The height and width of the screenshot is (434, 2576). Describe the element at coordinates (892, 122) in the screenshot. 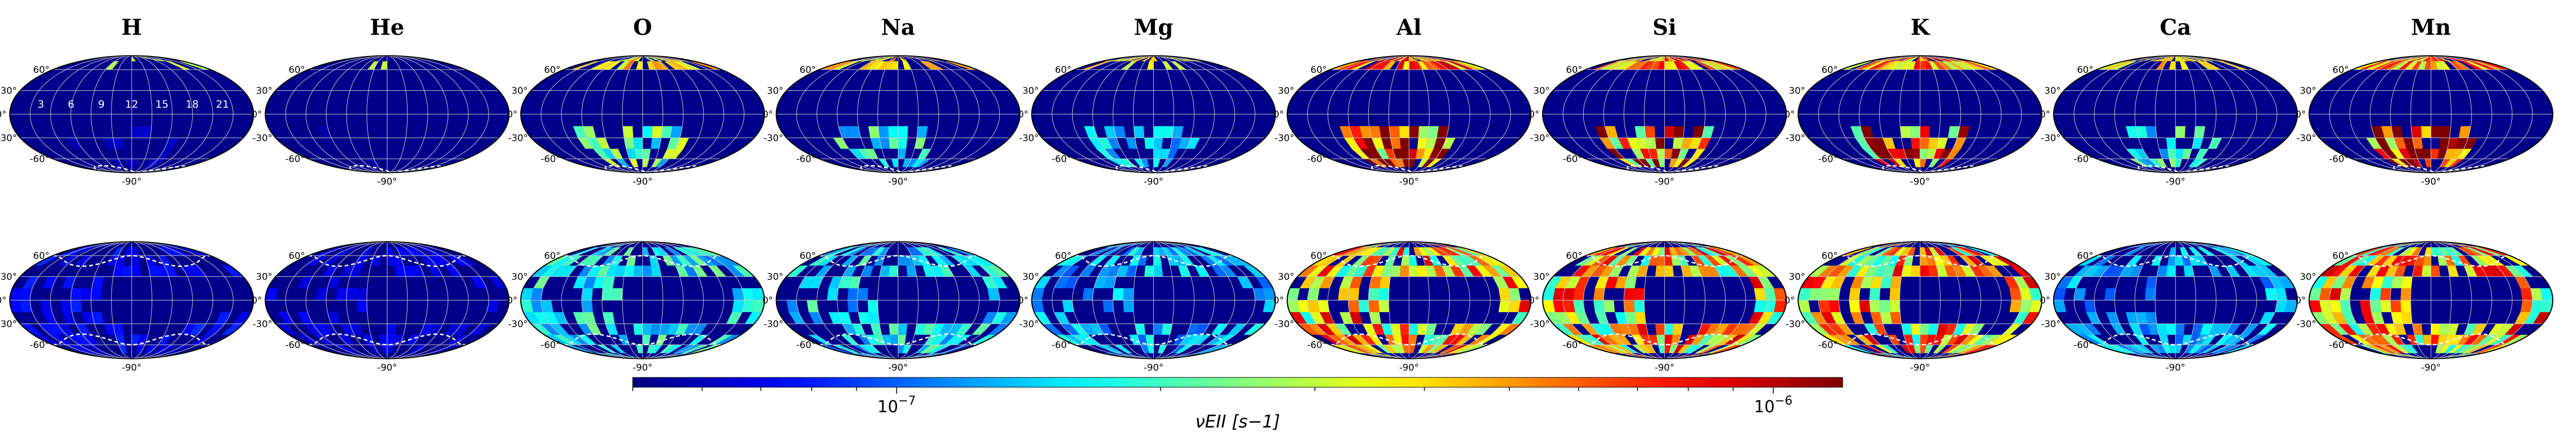

I see `map-na-row1: 60°30°0°-30°-60°-90°` at that location.